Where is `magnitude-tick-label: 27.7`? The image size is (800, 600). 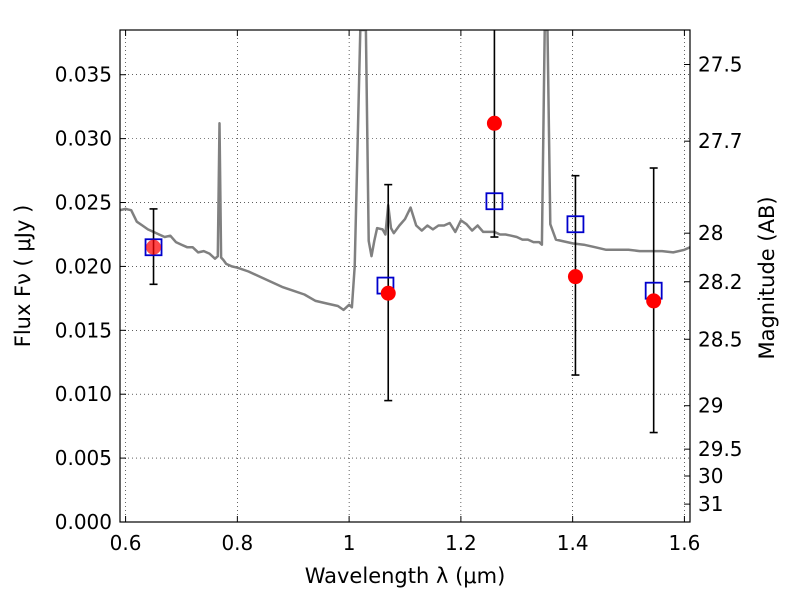 magnitude-tick-label: 27.7 is located at coordinates (720, 141).